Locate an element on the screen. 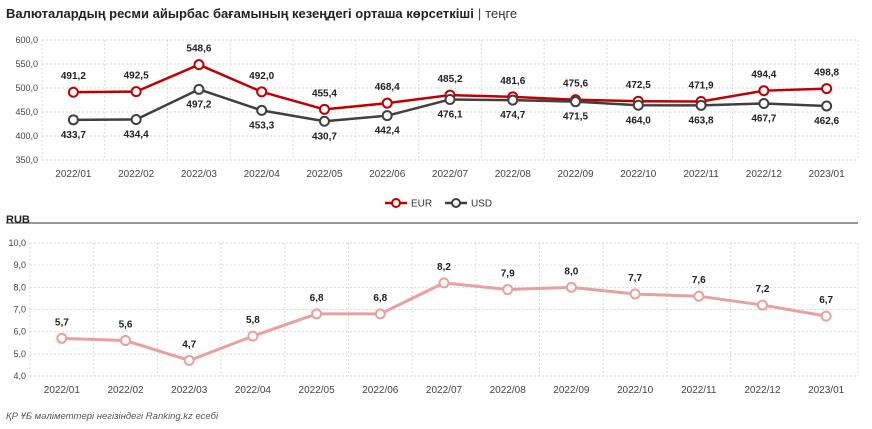 The height and width of the screenshot is (429, 872). usd-legend-label: USD is located at coordinates (481, 204).